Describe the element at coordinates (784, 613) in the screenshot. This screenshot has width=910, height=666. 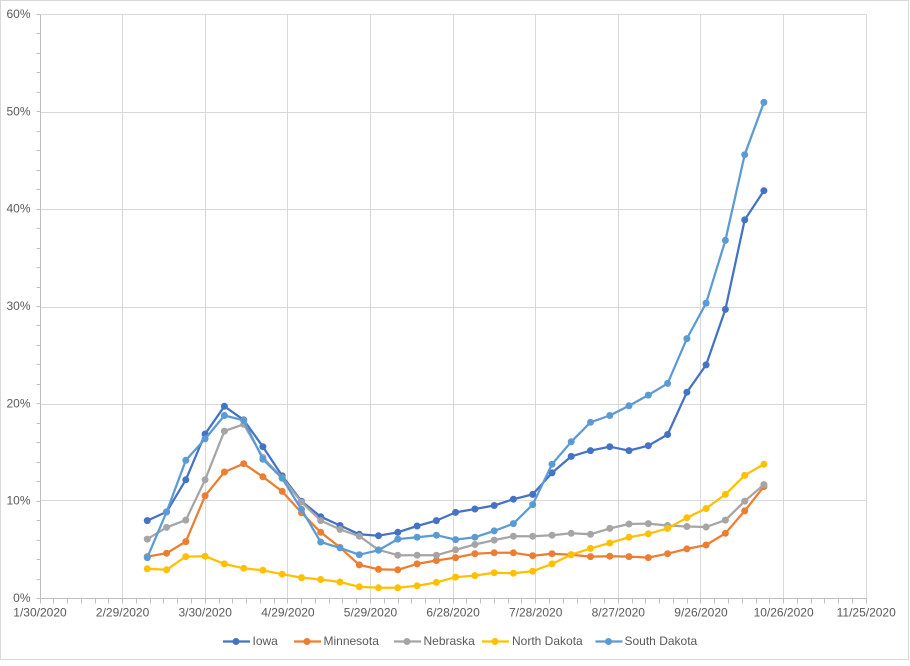
I see `svg-text: 10/26/2020` at that location.